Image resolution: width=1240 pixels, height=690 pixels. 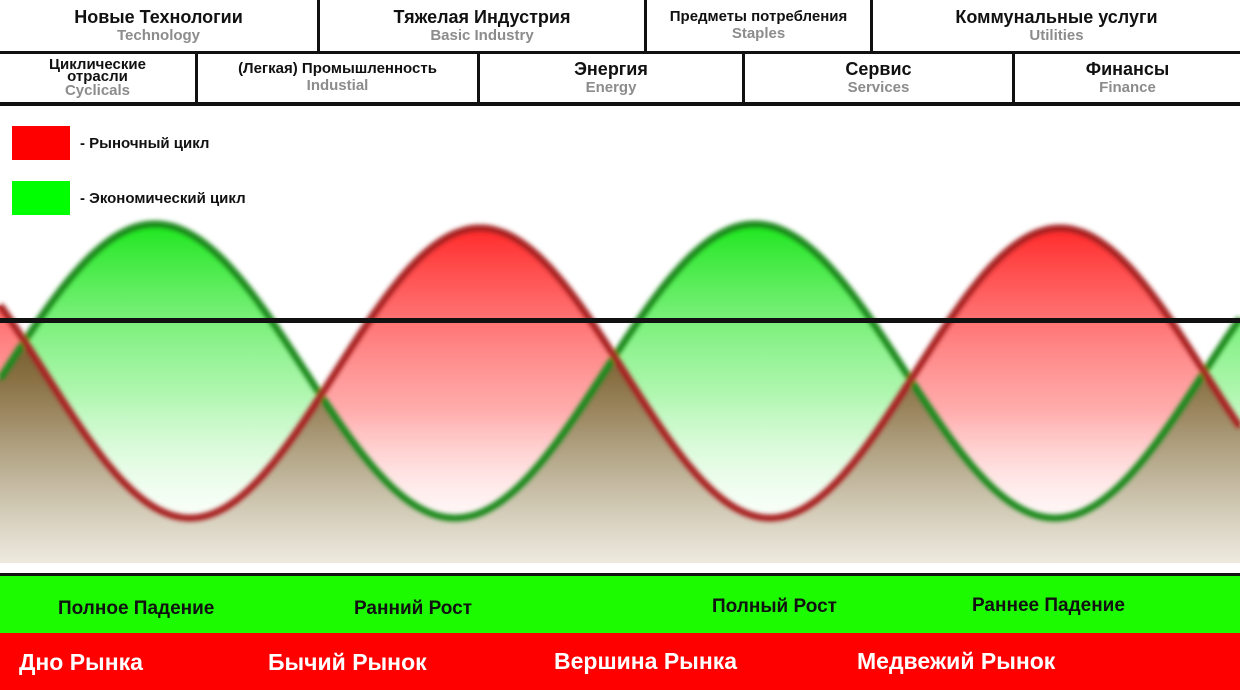 I want to click on sector-name-en: Industial, so click(x=337, y=85).